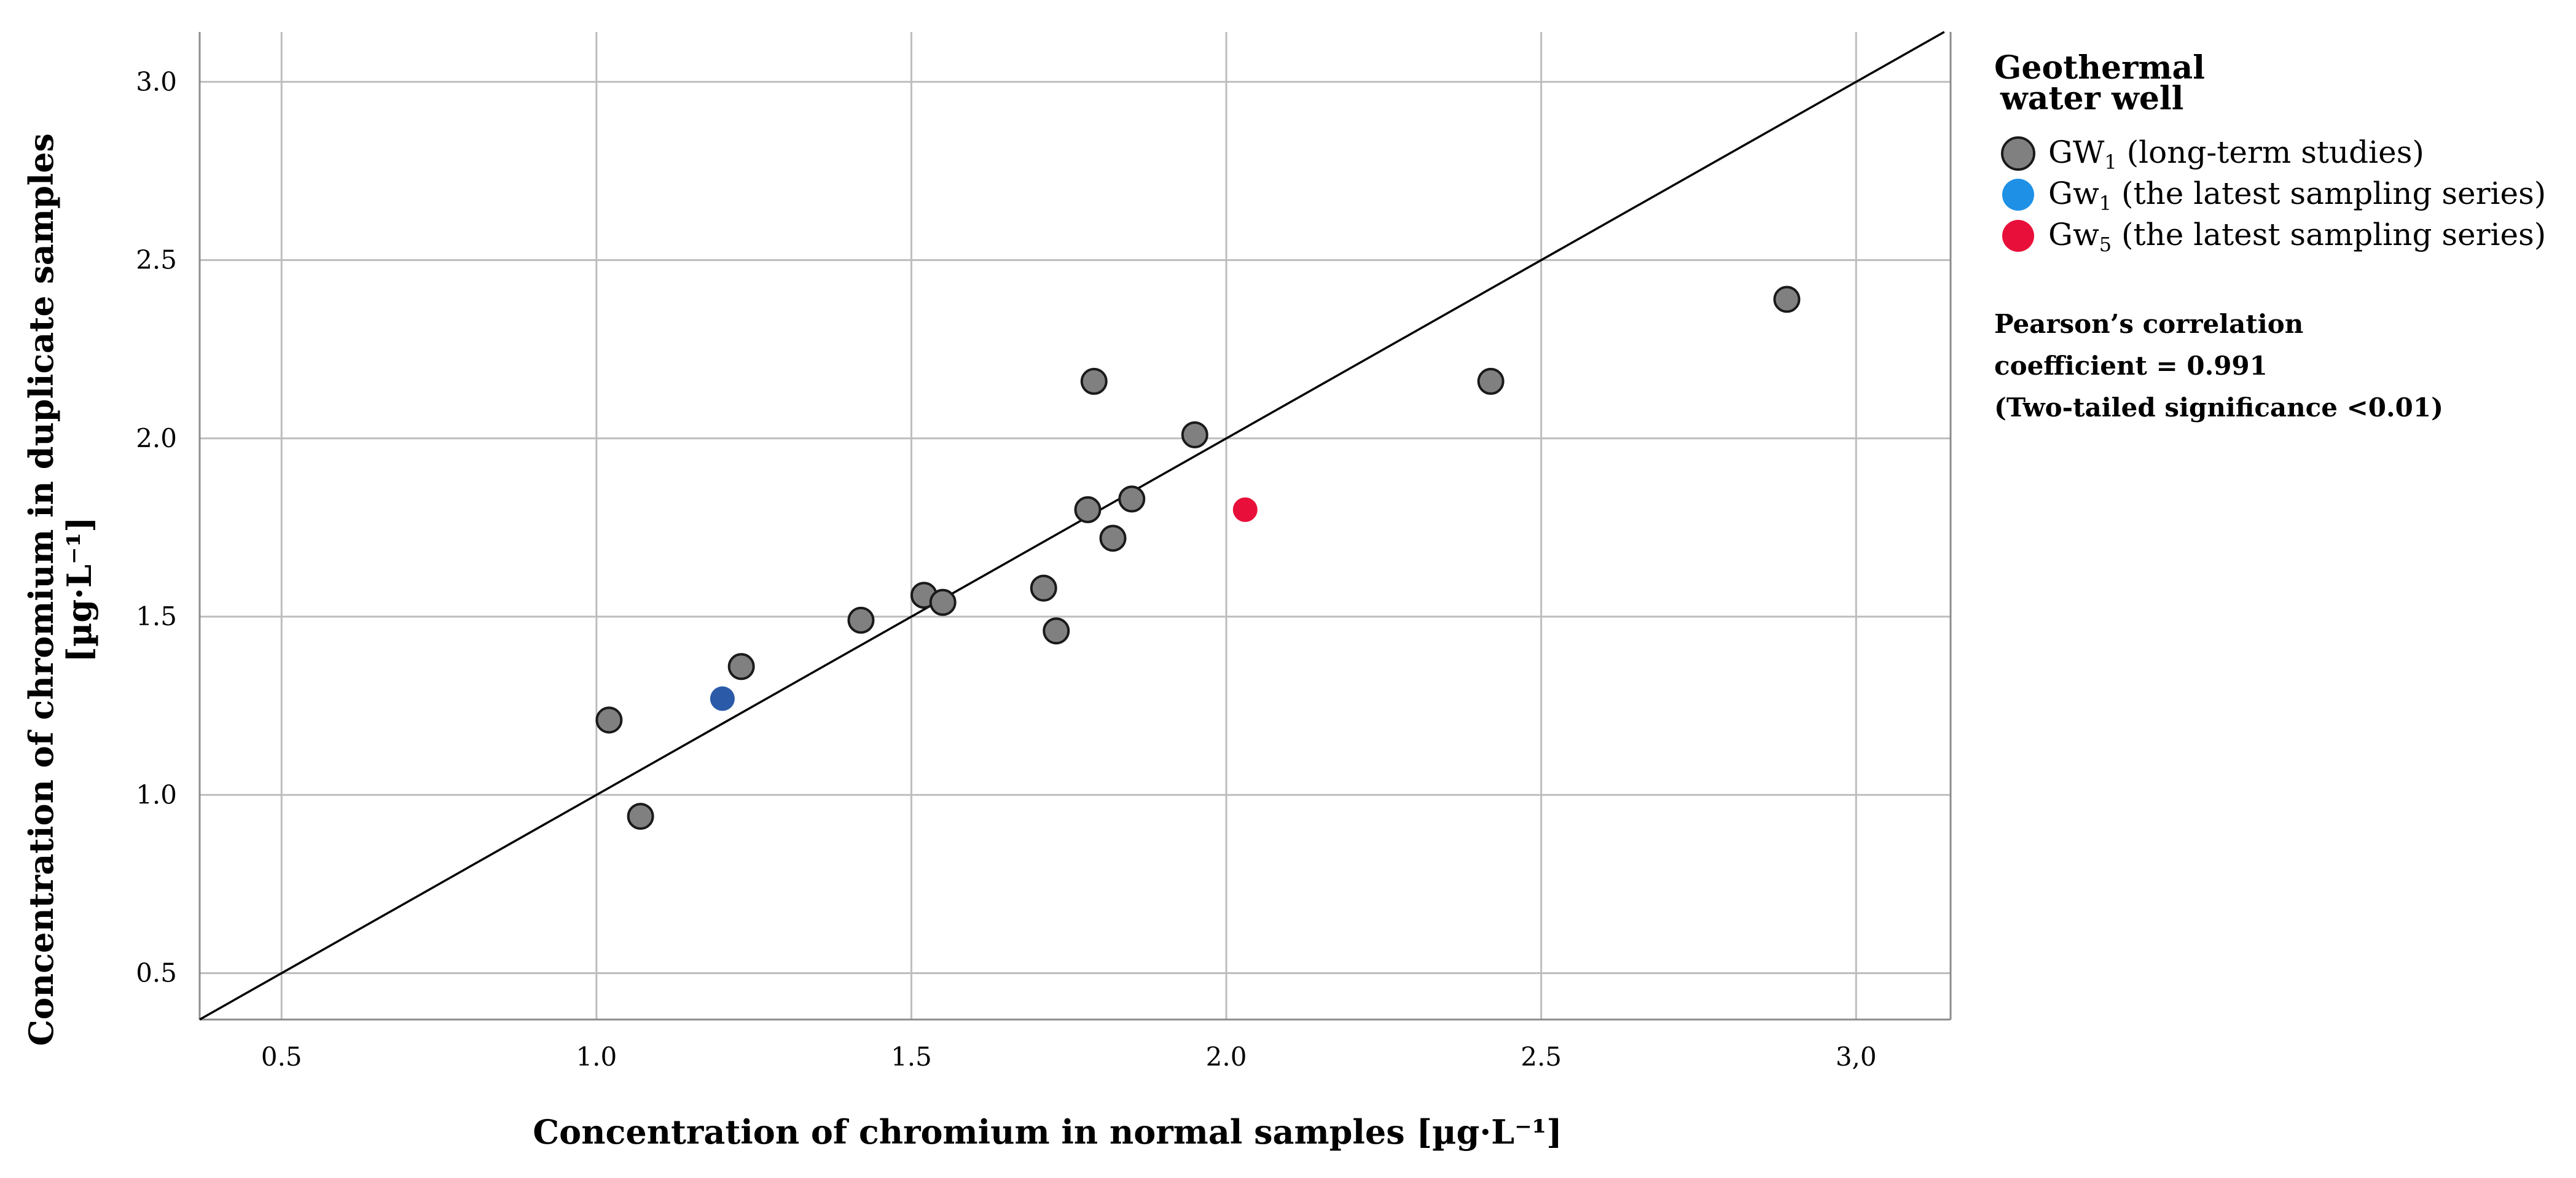 The image size is (2576, 1178). Describe the element at coordinates (156, 438) in the screenshot. I see `y-tick-label-3: 2.0` at that location.